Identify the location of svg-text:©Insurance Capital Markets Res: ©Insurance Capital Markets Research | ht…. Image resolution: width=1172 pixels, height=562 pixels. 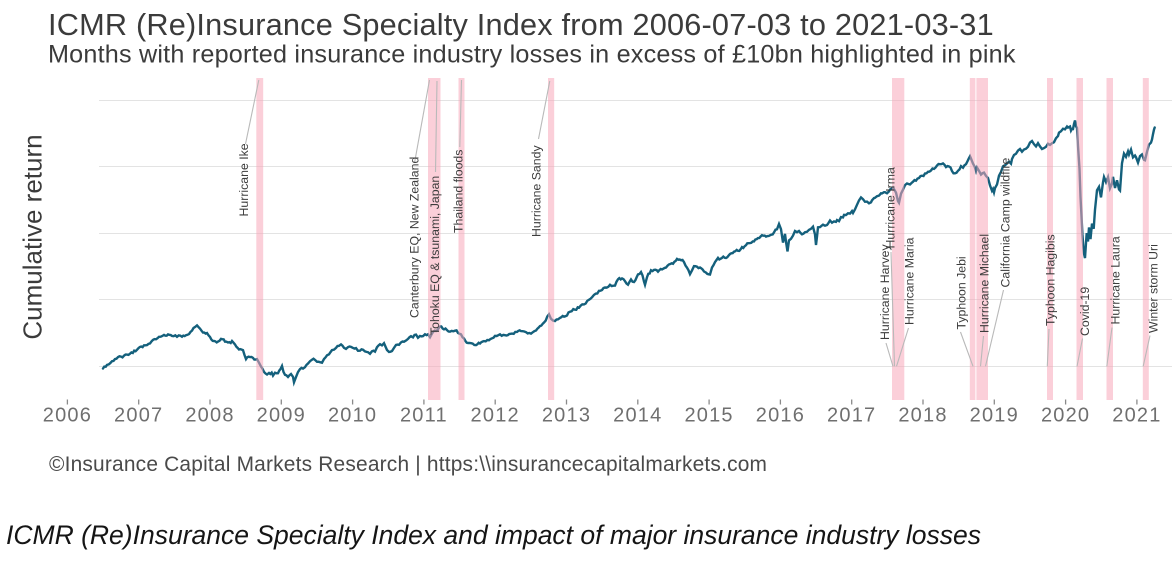
(408, 464).